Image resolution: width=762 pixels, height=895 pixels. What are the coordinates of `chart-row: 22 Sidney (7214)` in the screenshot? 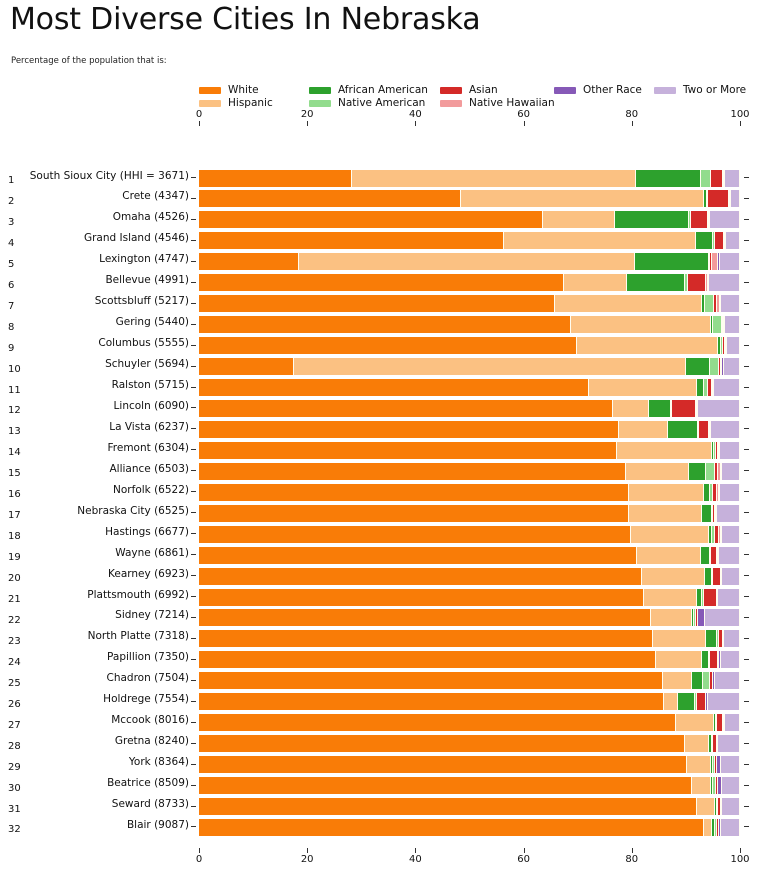 It's located at (381, 618).